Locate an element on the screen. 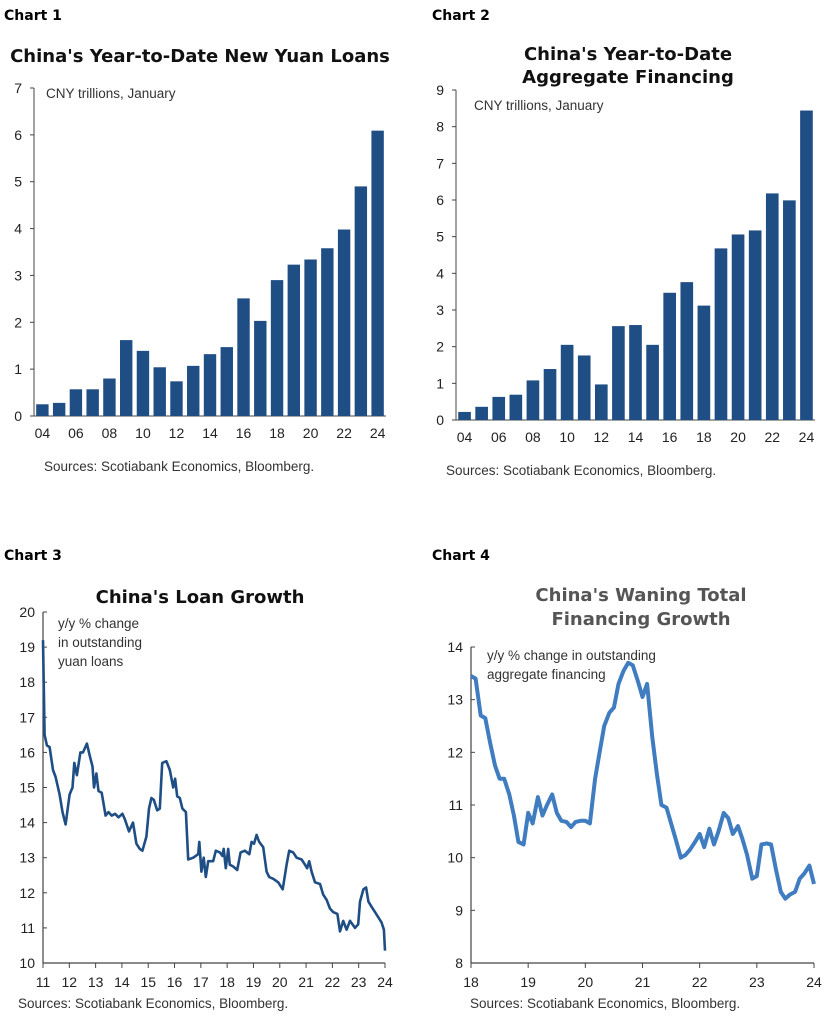  chart-1-y-tick-label: 4 is located at coordinates (18, 229).